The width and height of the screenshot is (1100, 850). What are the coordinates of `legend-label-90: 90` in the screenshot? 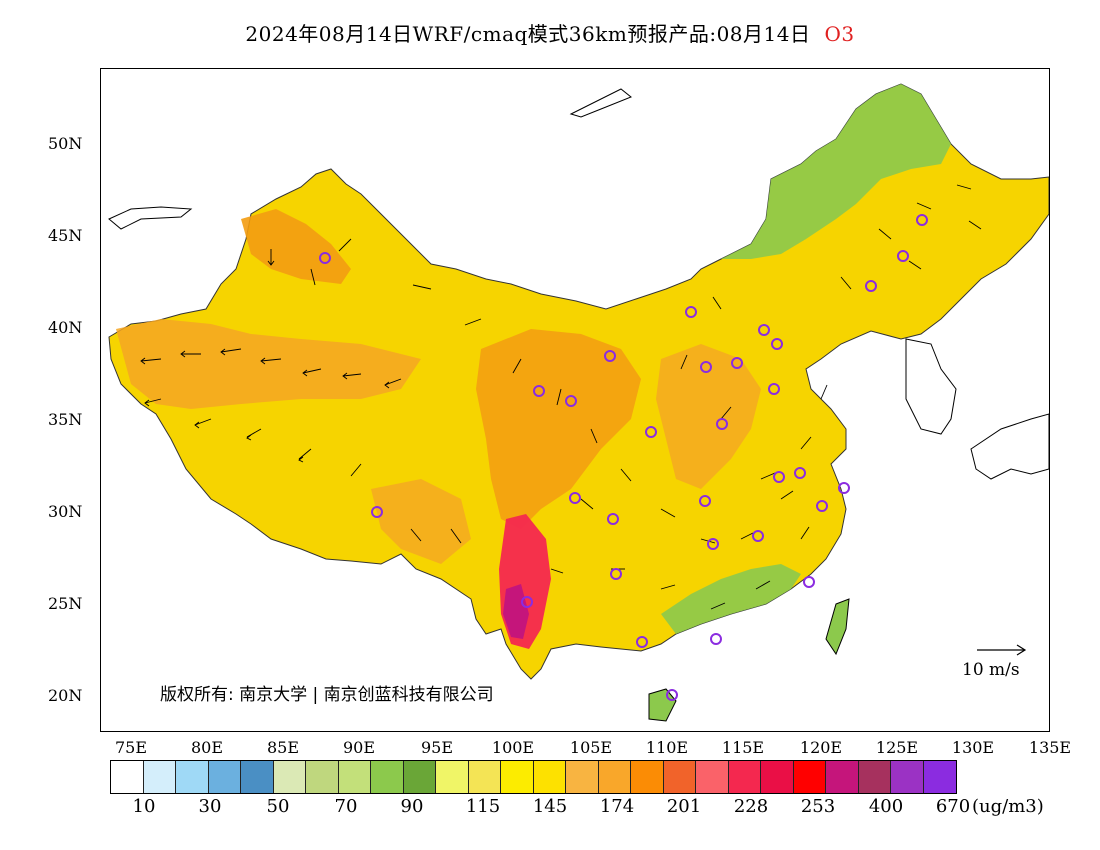 It's located at (412, 806).